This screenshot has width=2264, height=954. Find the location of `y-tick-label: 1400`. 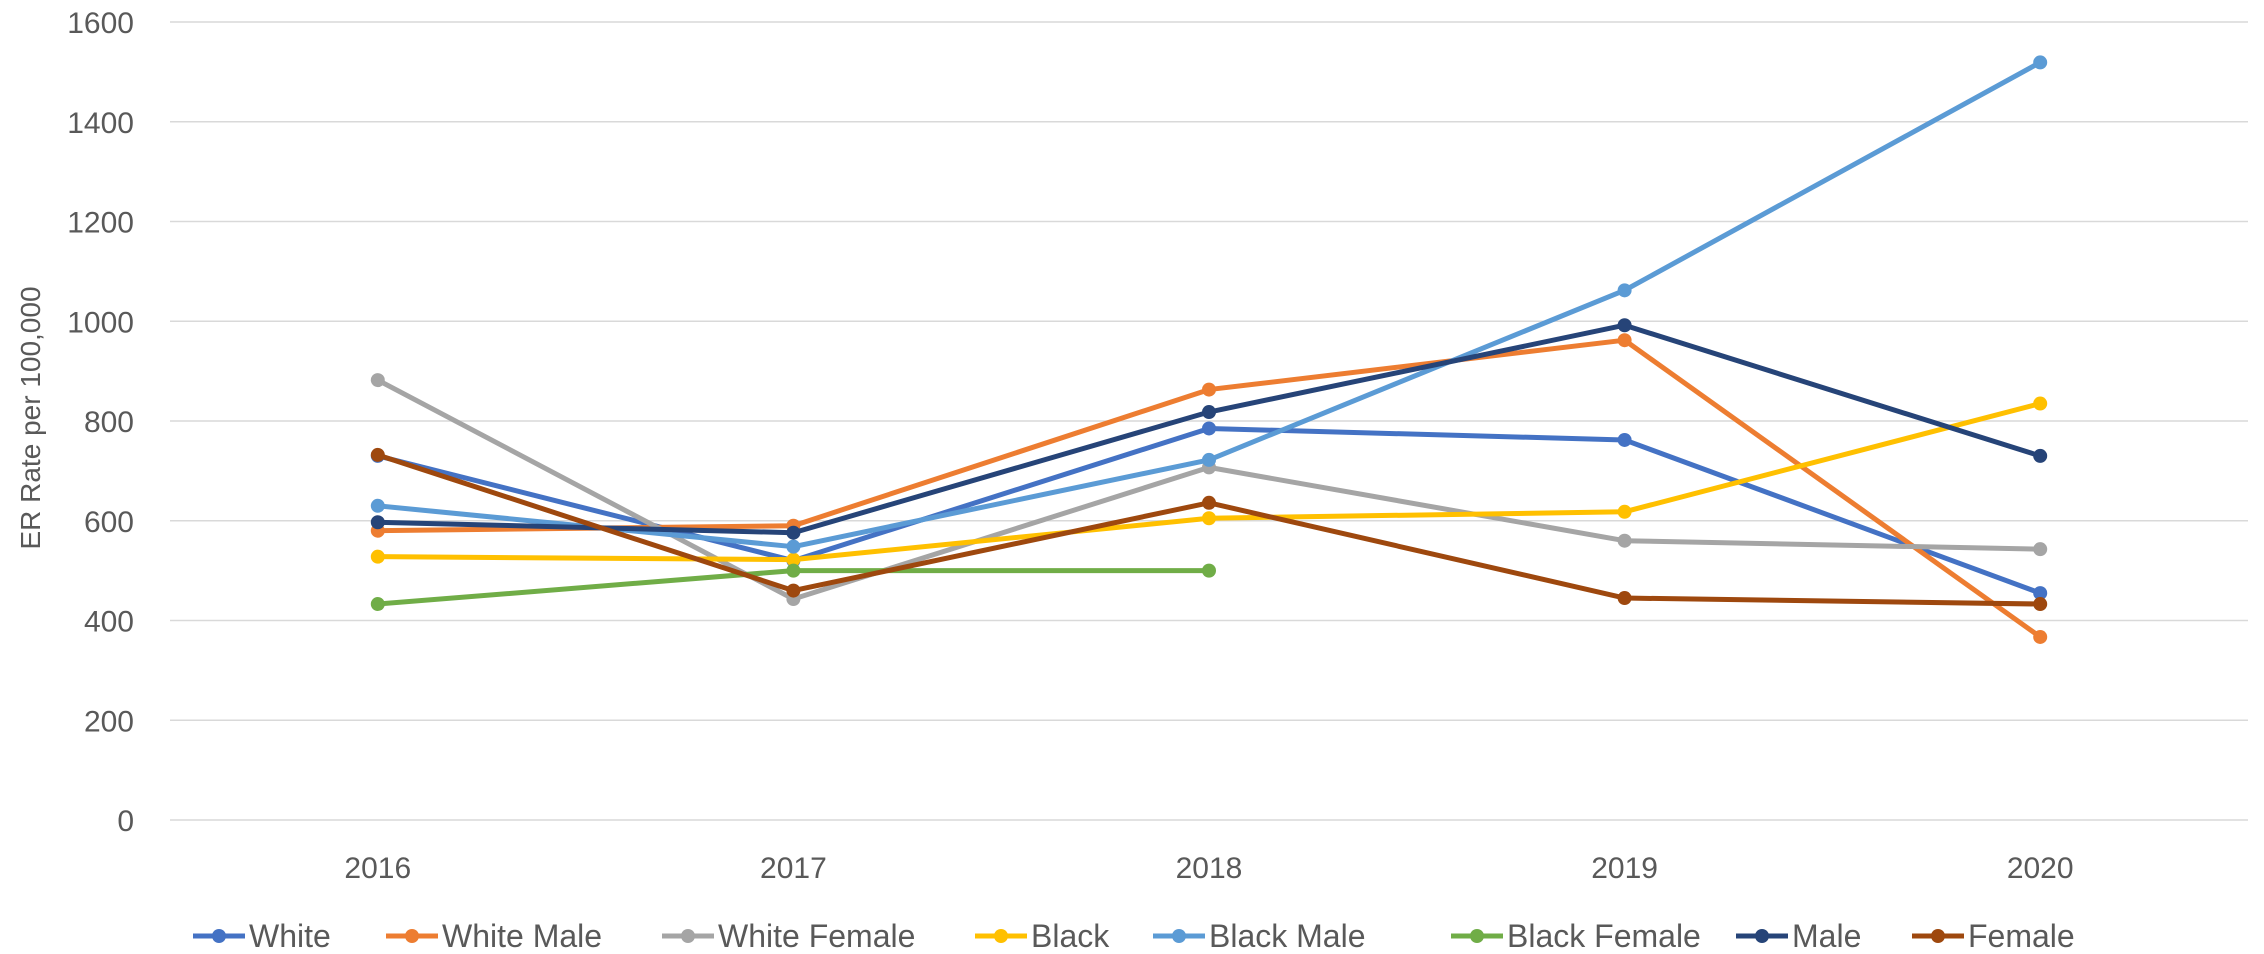

y-tick-label: 1400 is located at coordinates (100, 123).